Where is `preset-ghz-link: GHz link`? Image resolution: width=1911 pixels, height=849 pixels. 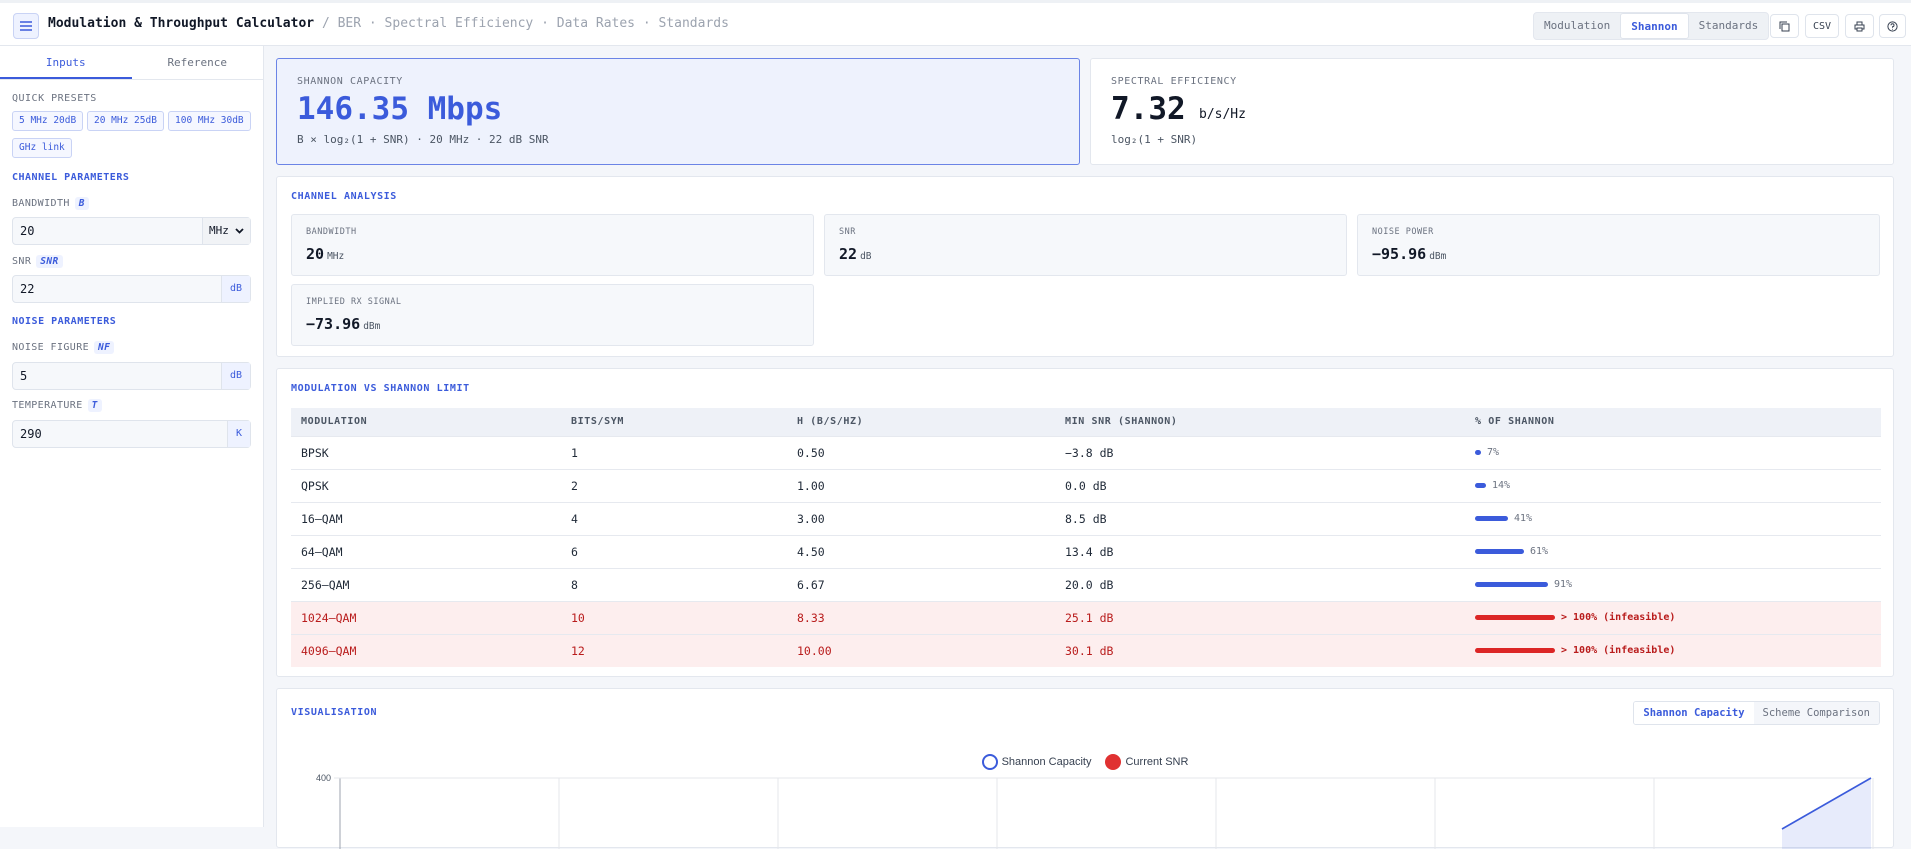 preset-ghz-link: GHz link is located at coordinates (42, 148).